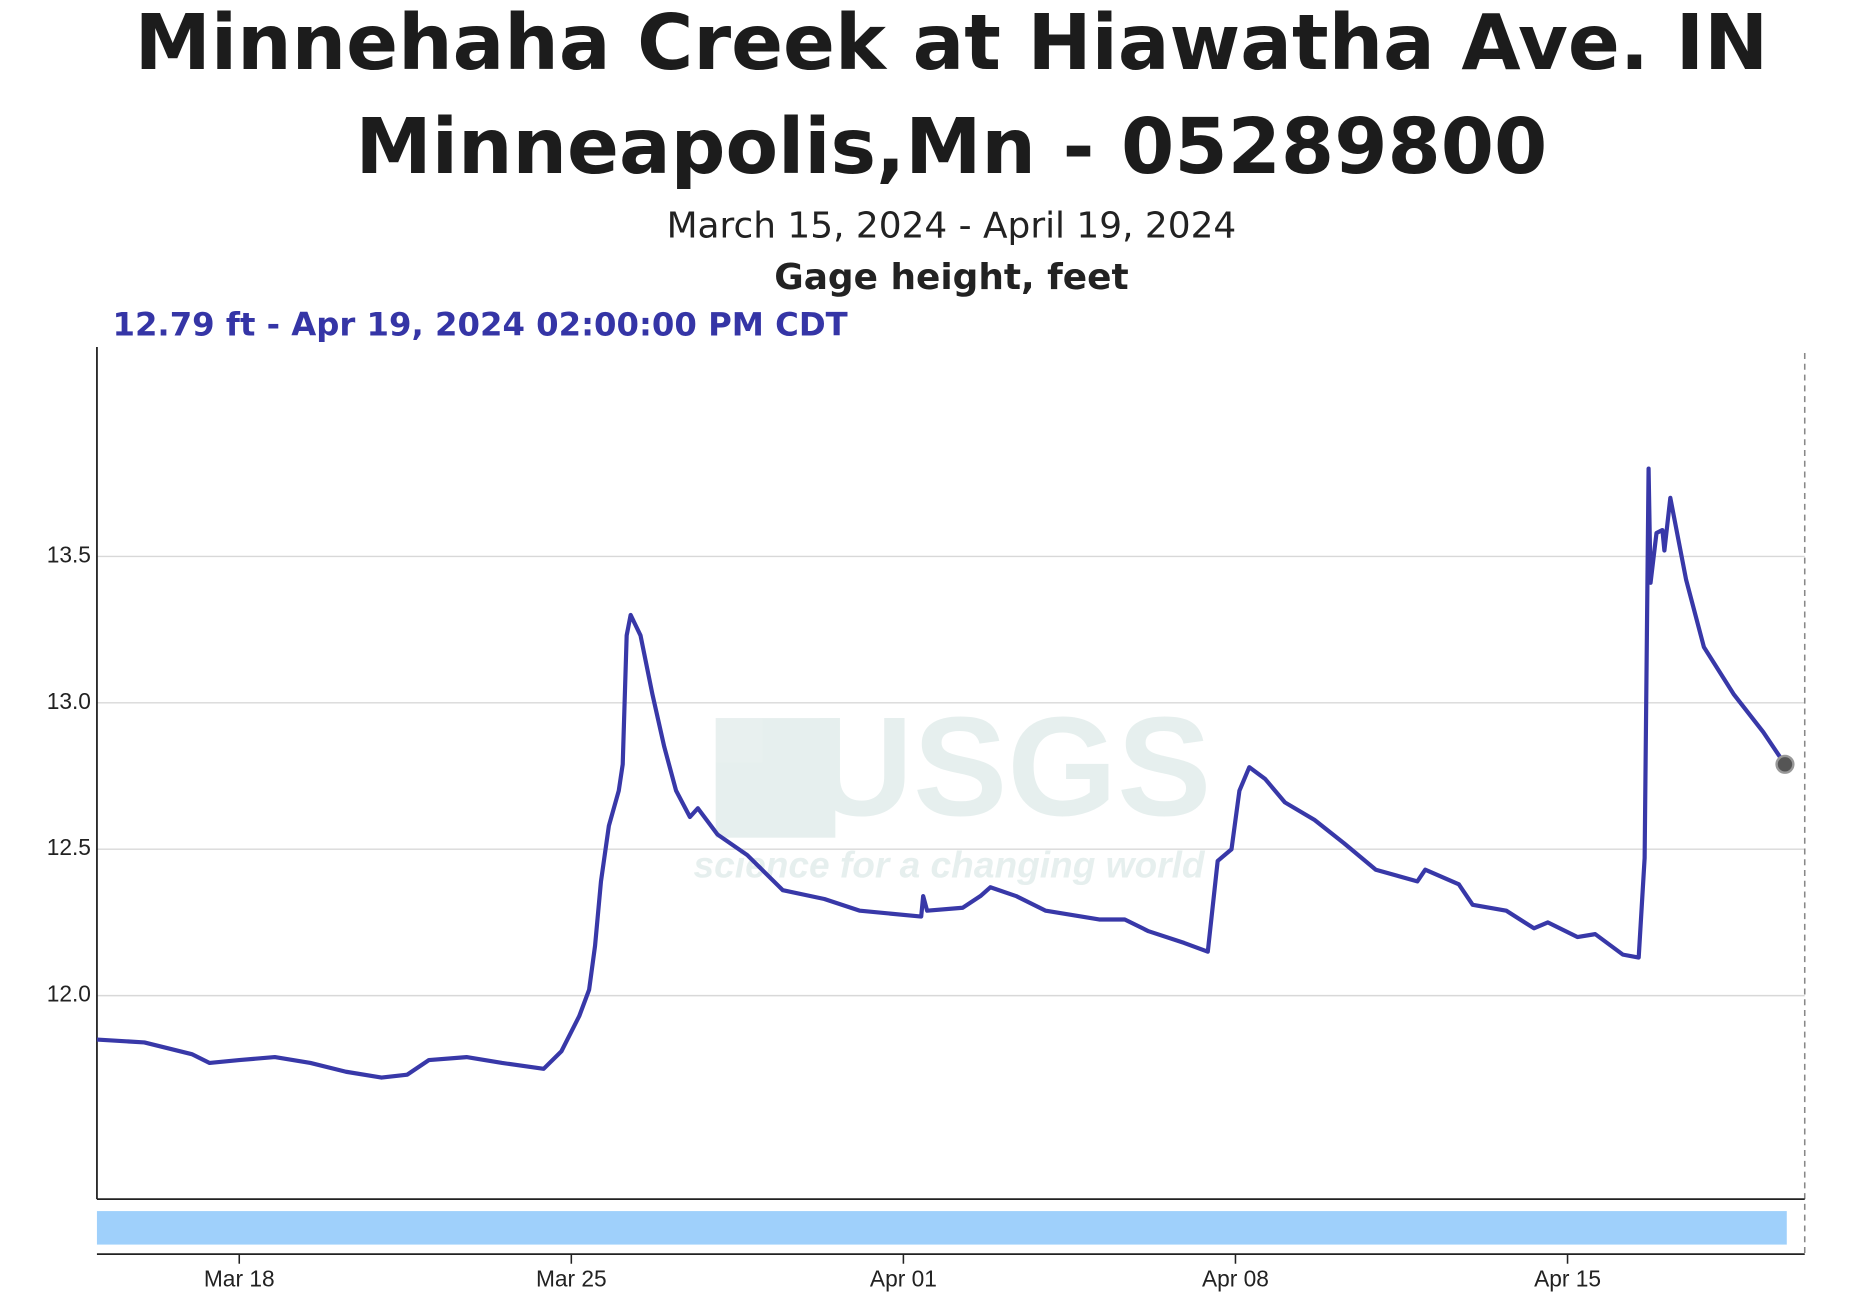 The height and width of the screenshot is (1314, 1855). What do you see at coordinates (479, 325) in the screenshot?
I see `readout: 12.79 ft - Apr 19, 2024 02:00:00 PM CDT` at bounding box center [479, 325].